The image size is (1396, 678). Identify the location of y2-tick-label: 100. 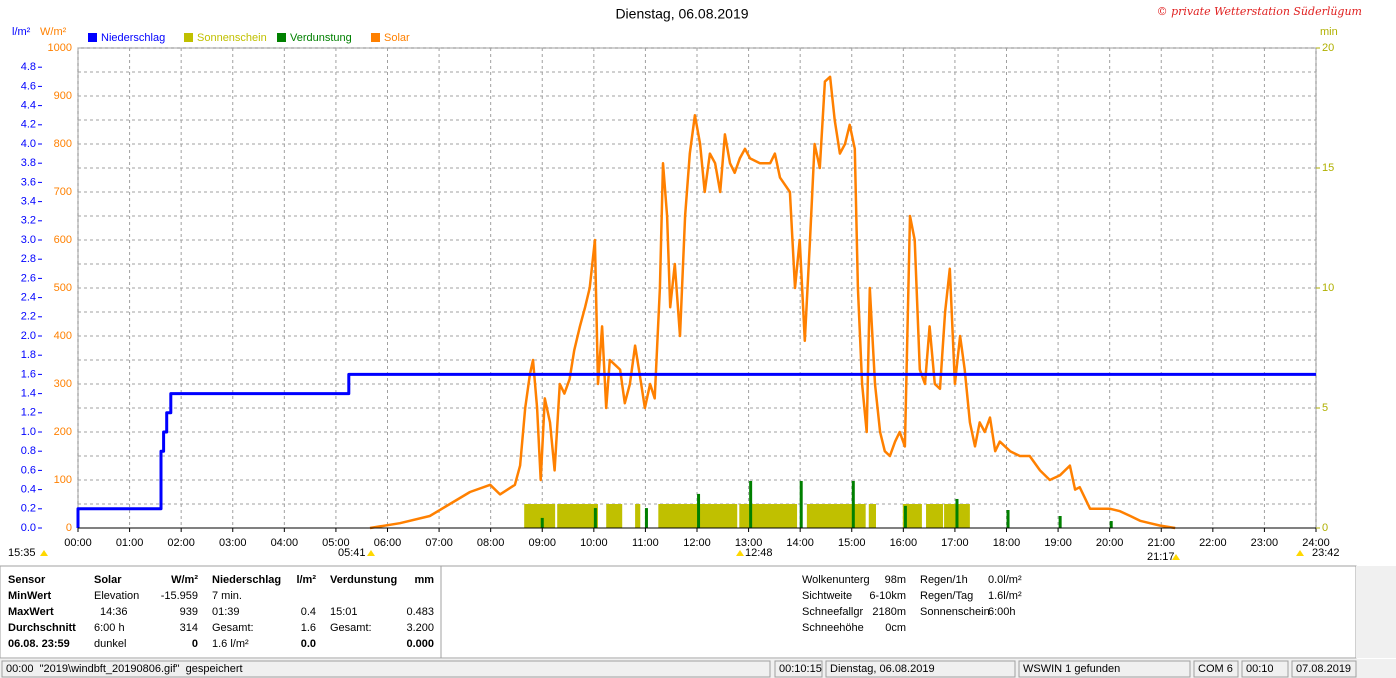
(63, 480).